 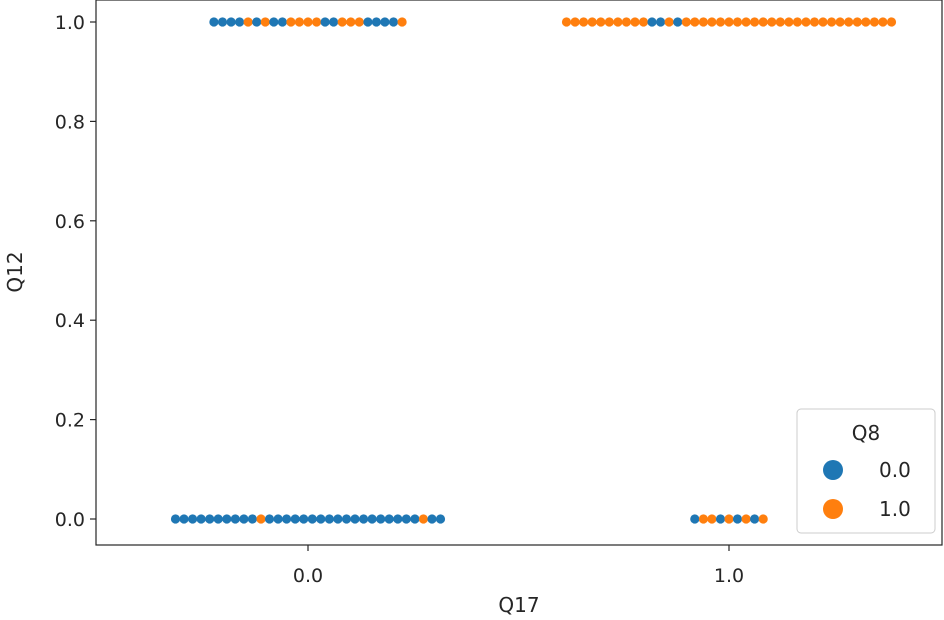 I want to click on y-tick-label: 0.0, so click(x=70, y=520).